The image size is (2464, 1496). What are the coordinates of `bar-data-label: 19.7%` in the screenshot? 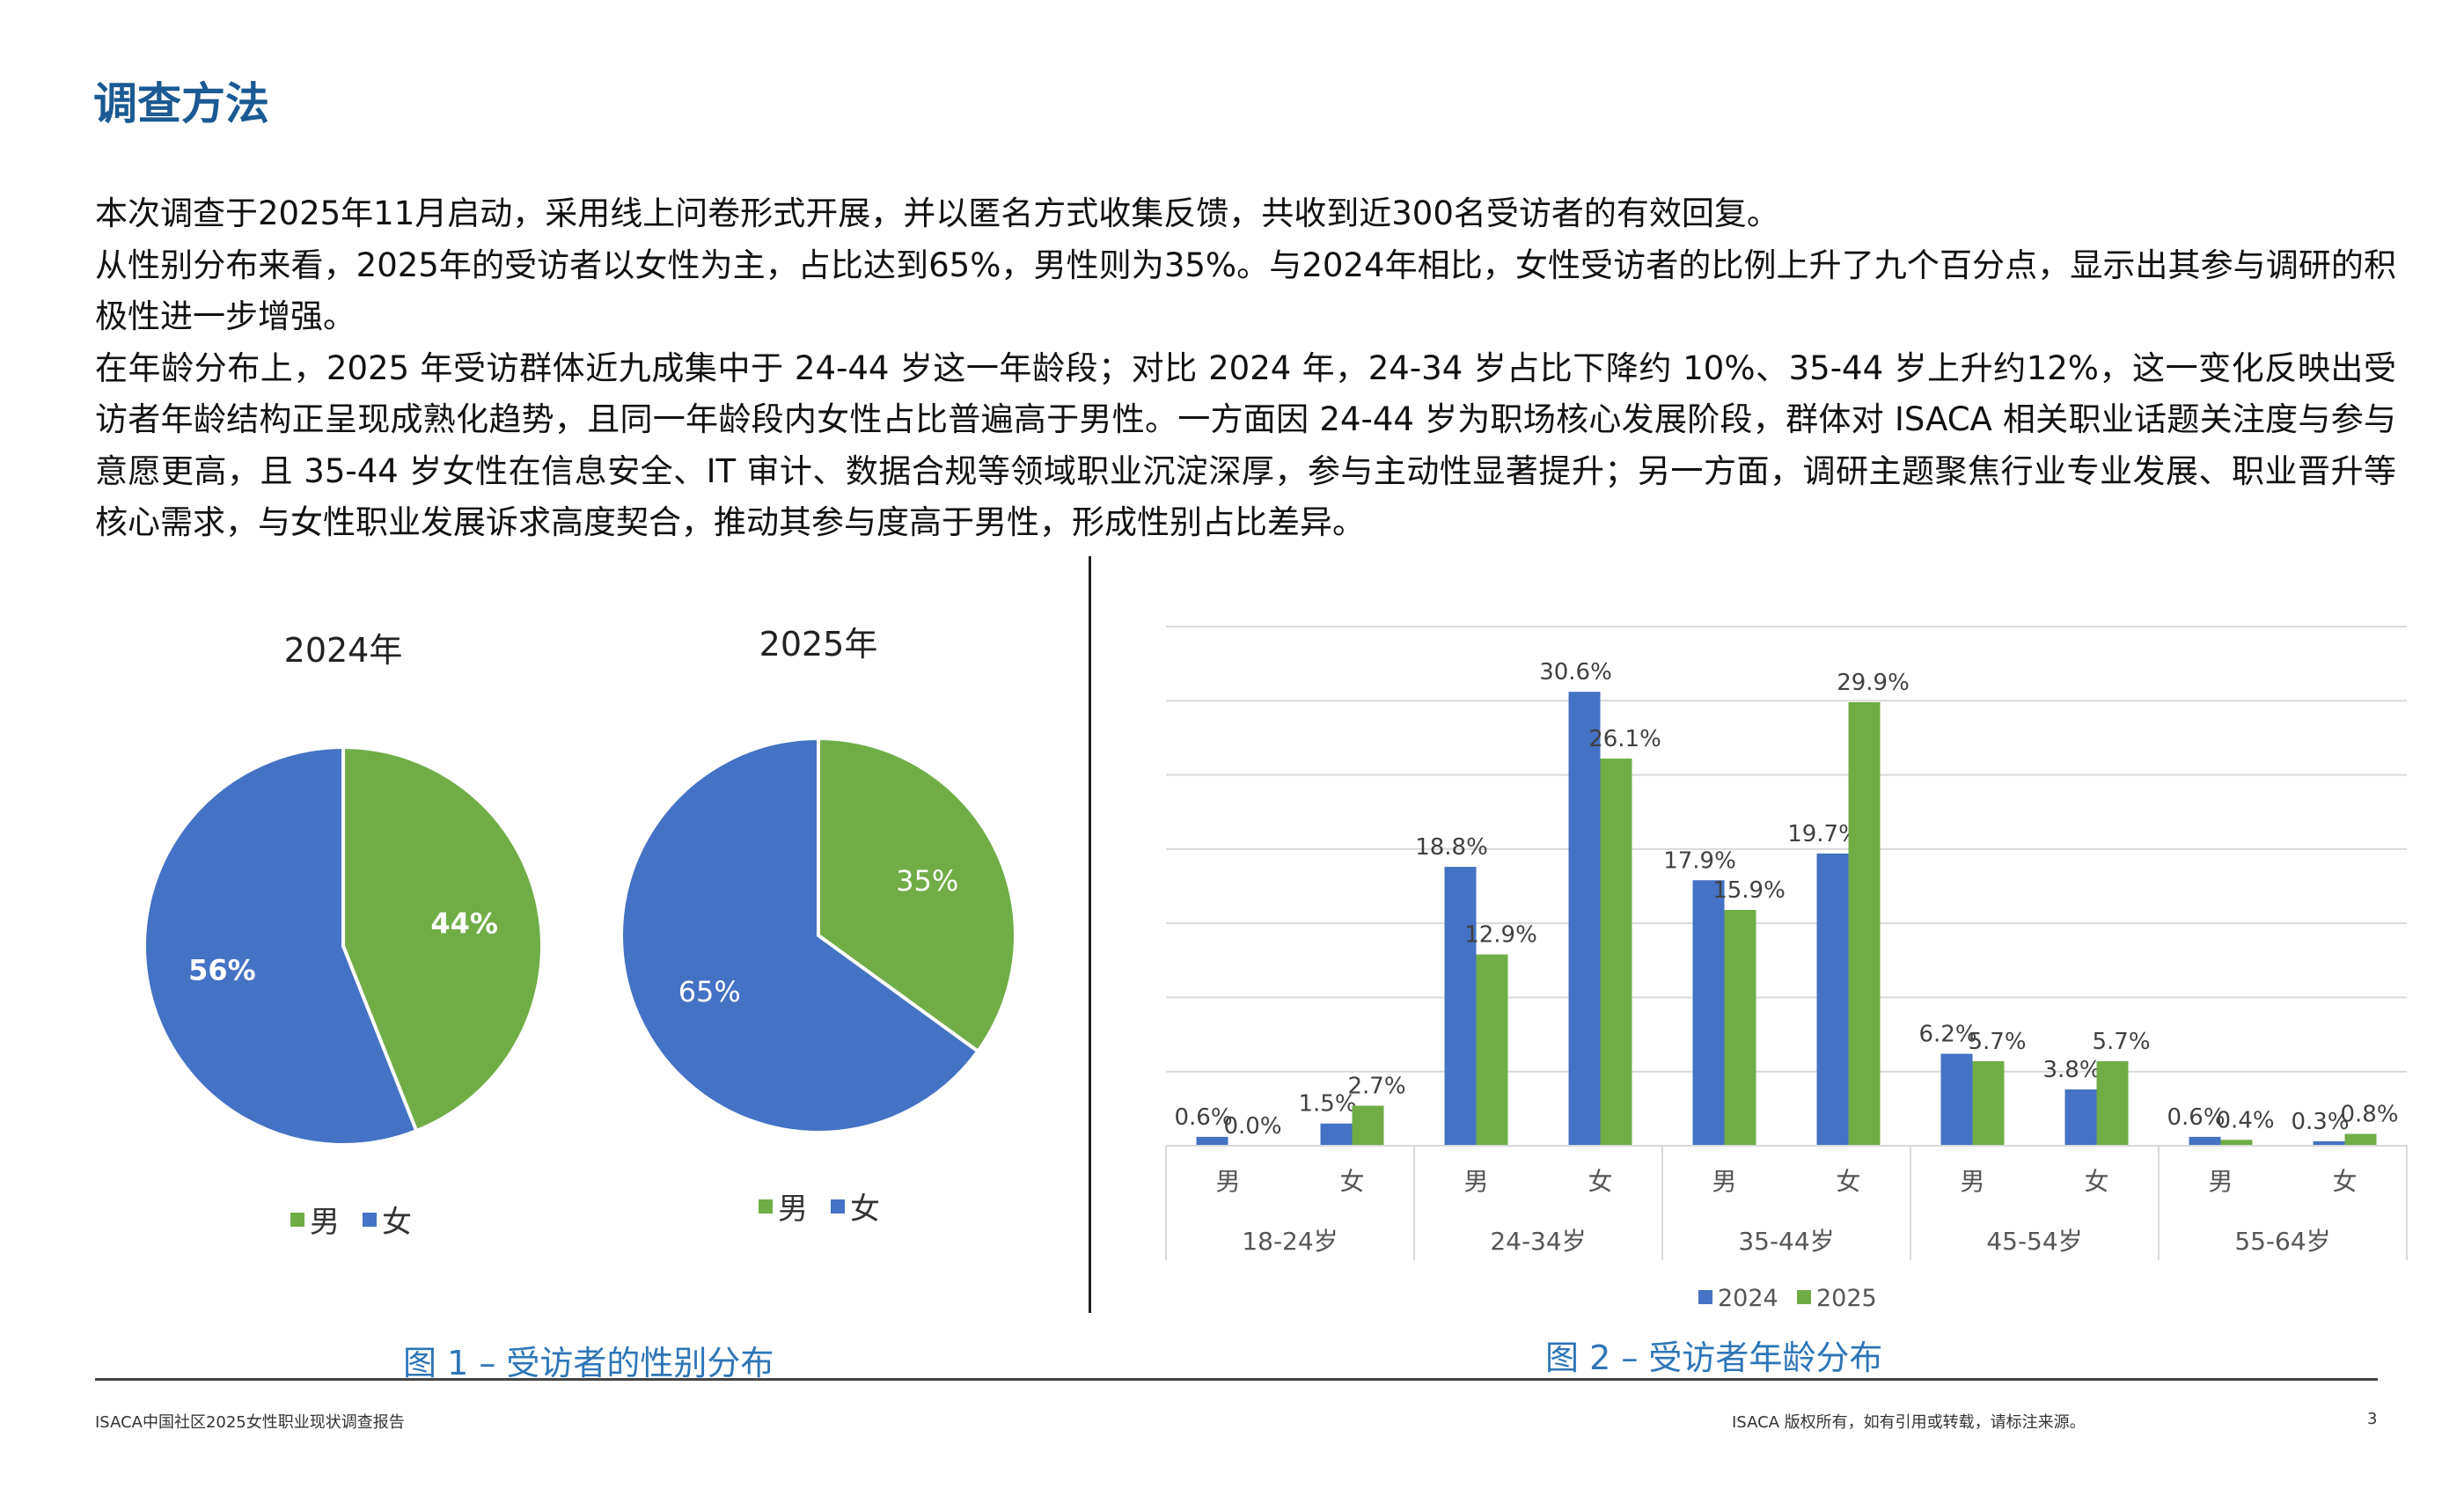 It's located at (1823, 834).